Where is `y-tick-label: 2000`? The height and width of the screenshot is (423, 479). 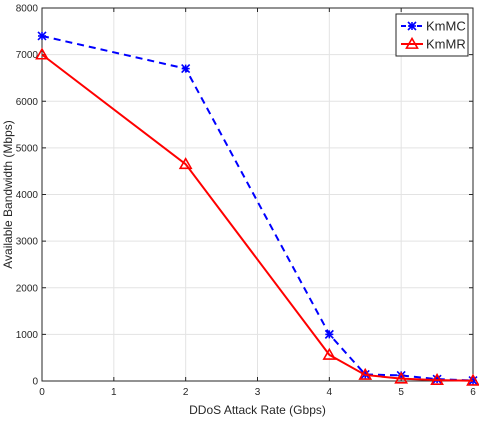
y-tick-label: 2000 is located at coordinates (27, 288).